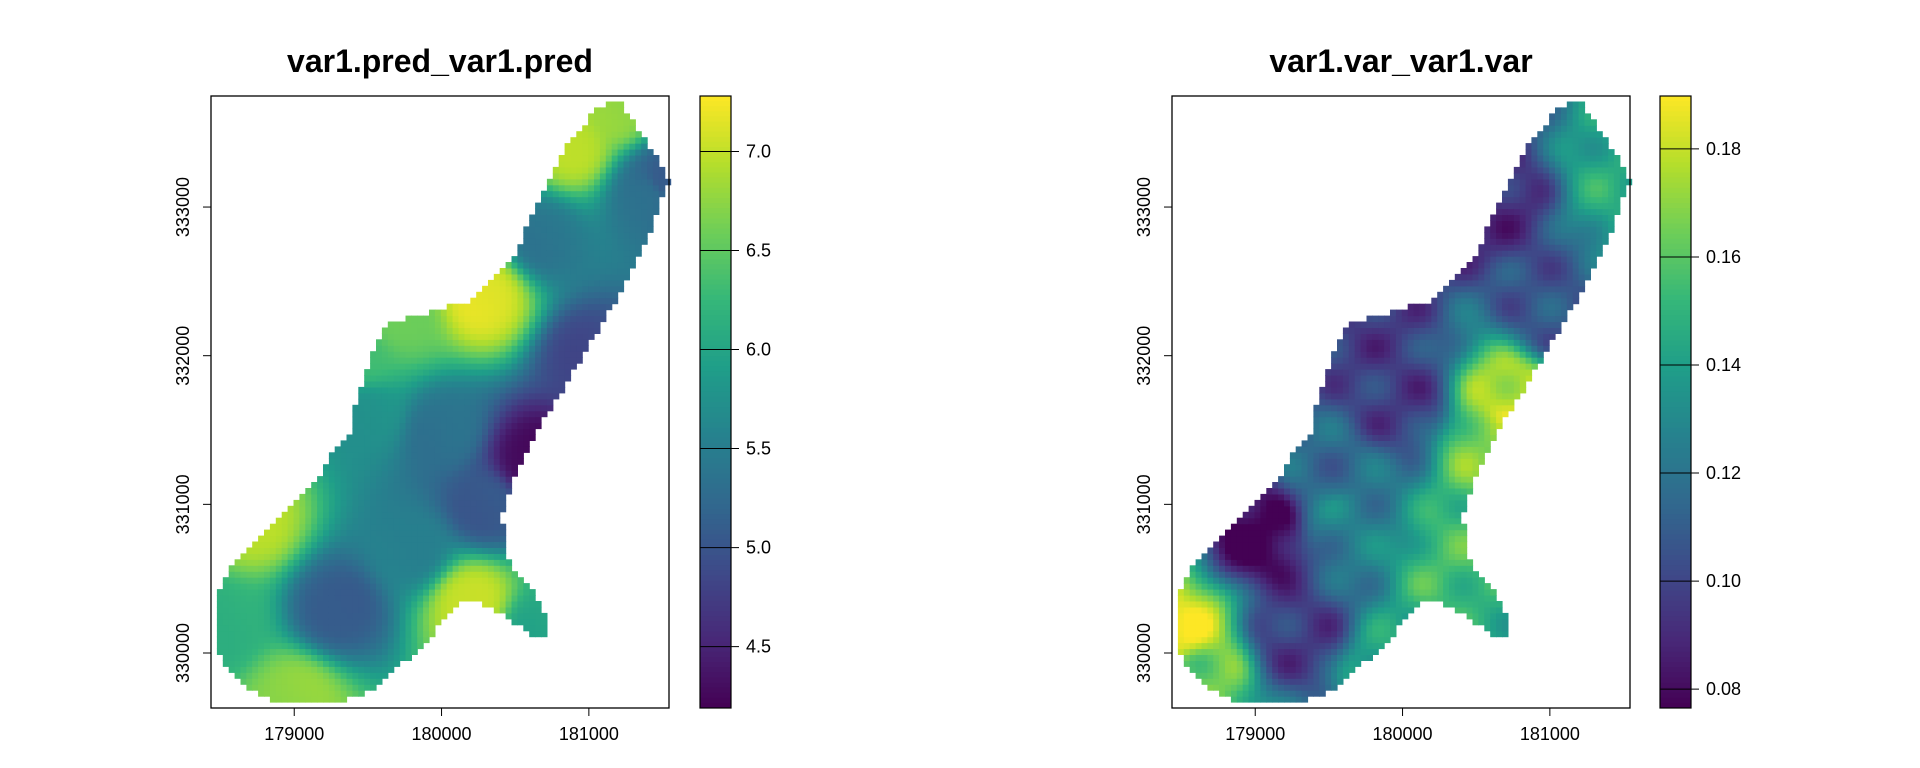  What do you see at coordinates (758, 151) in the screenshot?
I see `colorbar-tick-label: 7.0` at bounding box center [758, 151].